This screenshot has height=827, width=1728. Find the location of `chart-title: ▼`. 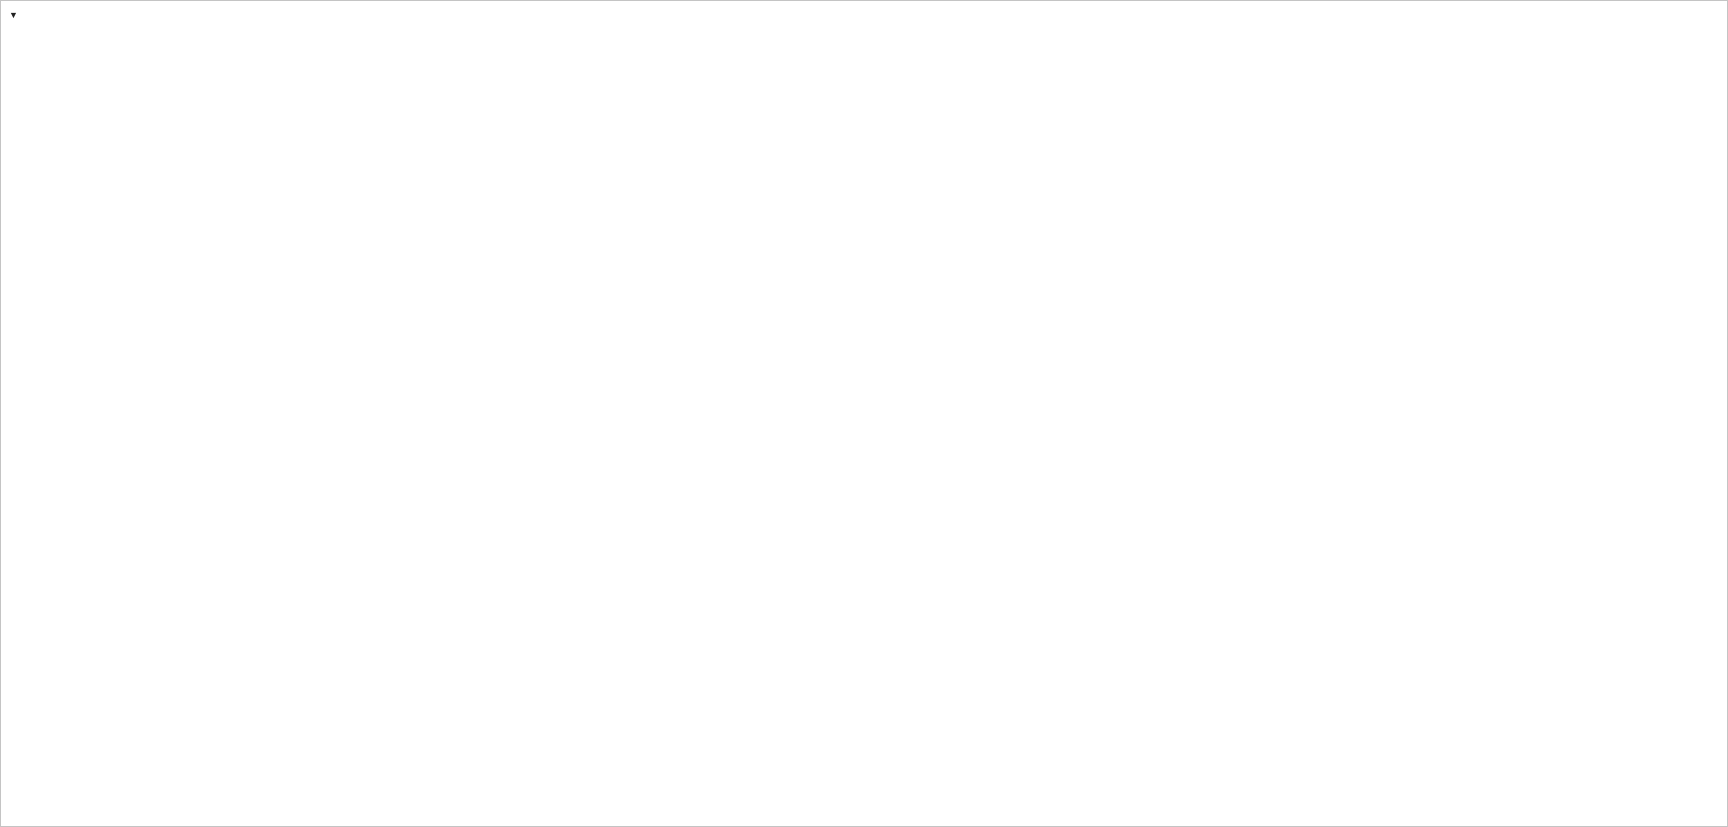

chart-title: ▼ is located at coordinates (30, 14).